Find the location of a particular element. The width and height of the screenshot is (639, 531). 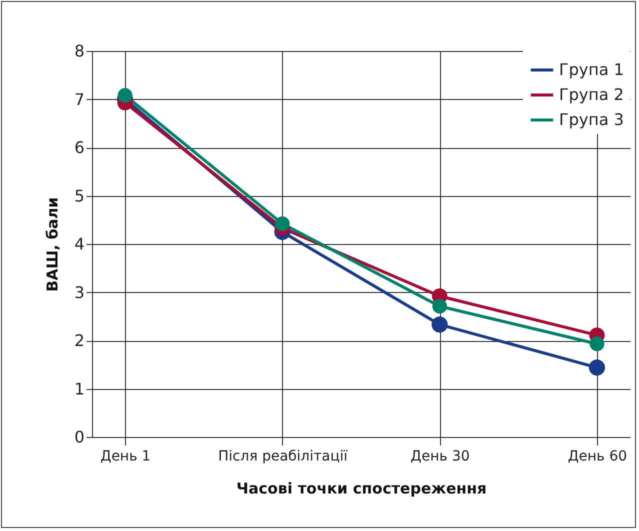

x-tick-label: День 1 is located at coordinates (125, 456).